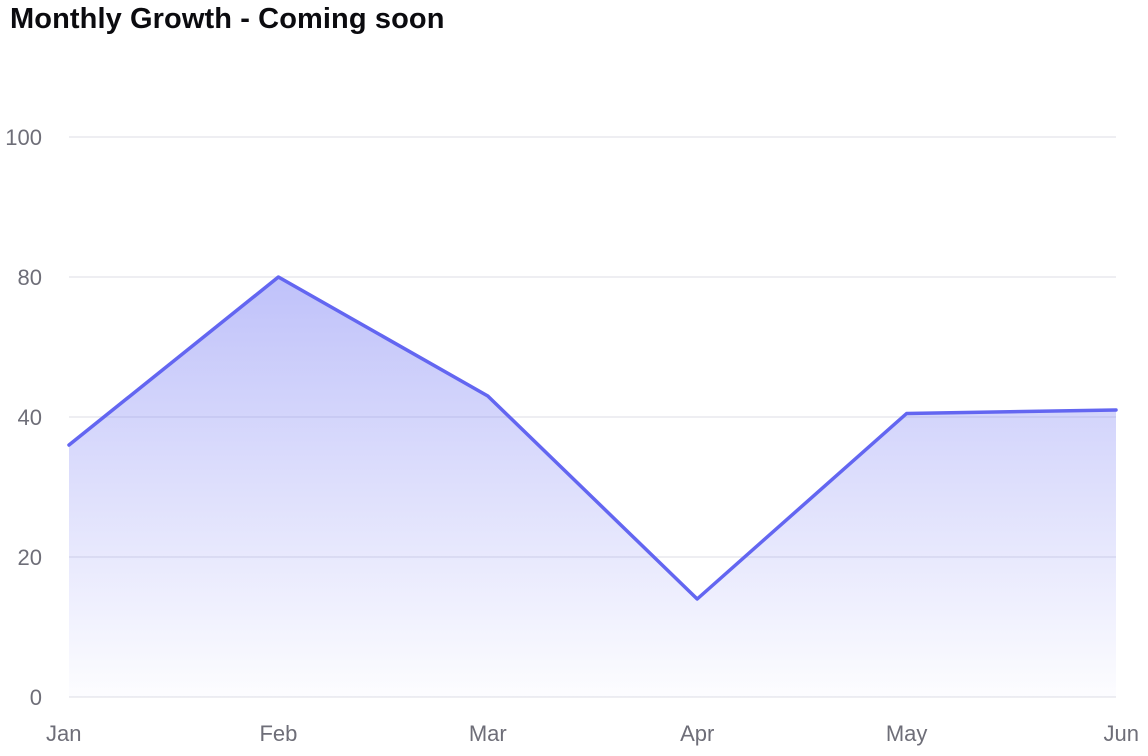  Describe the element at coordinates (697, 733) in the screenshot. I see `x-tick-label: Apr` at that location.